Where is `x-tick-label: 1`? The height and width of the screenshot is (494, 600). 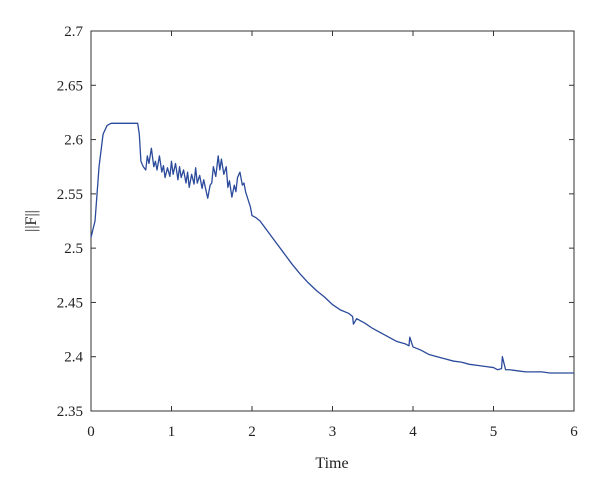
x-tick-label: 1 is located at coordinates (172, 432).